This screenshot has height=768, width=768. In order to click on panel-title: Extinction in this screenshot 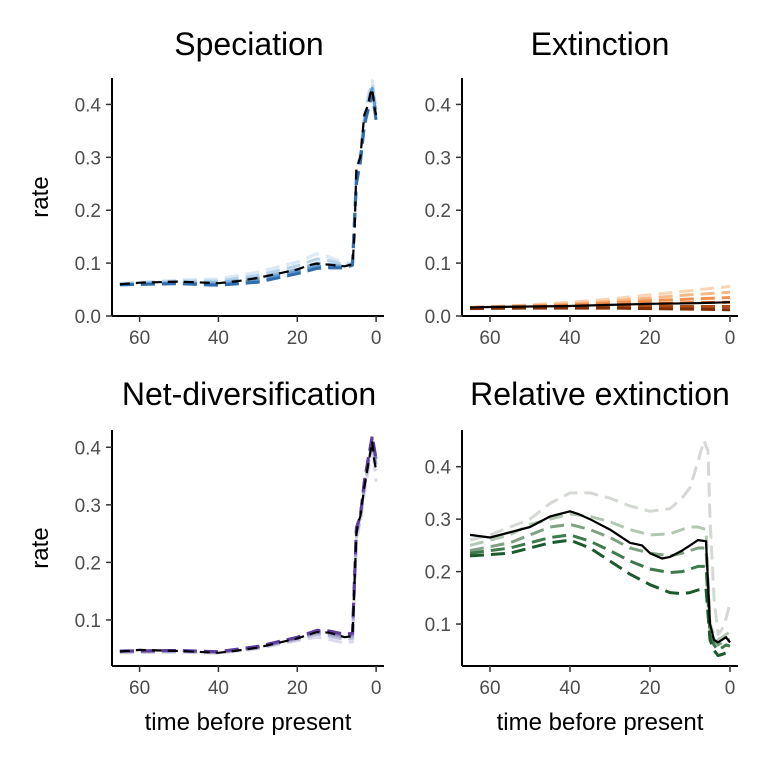, I will do `click(600, 44)`.